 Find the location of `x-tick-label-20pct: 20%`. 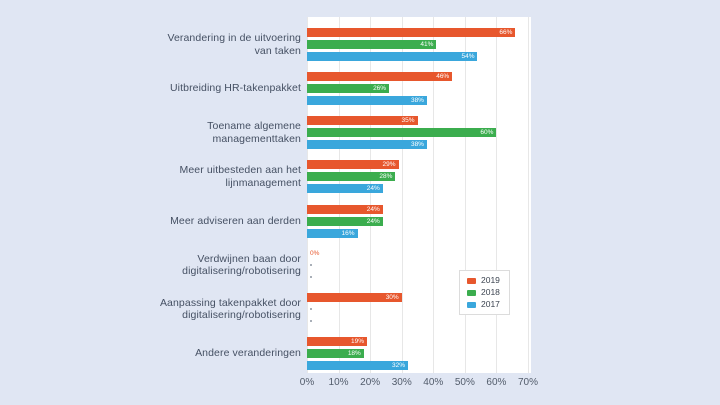

x-tick-label-20pct: 20% is located at coordinates (370, 382).